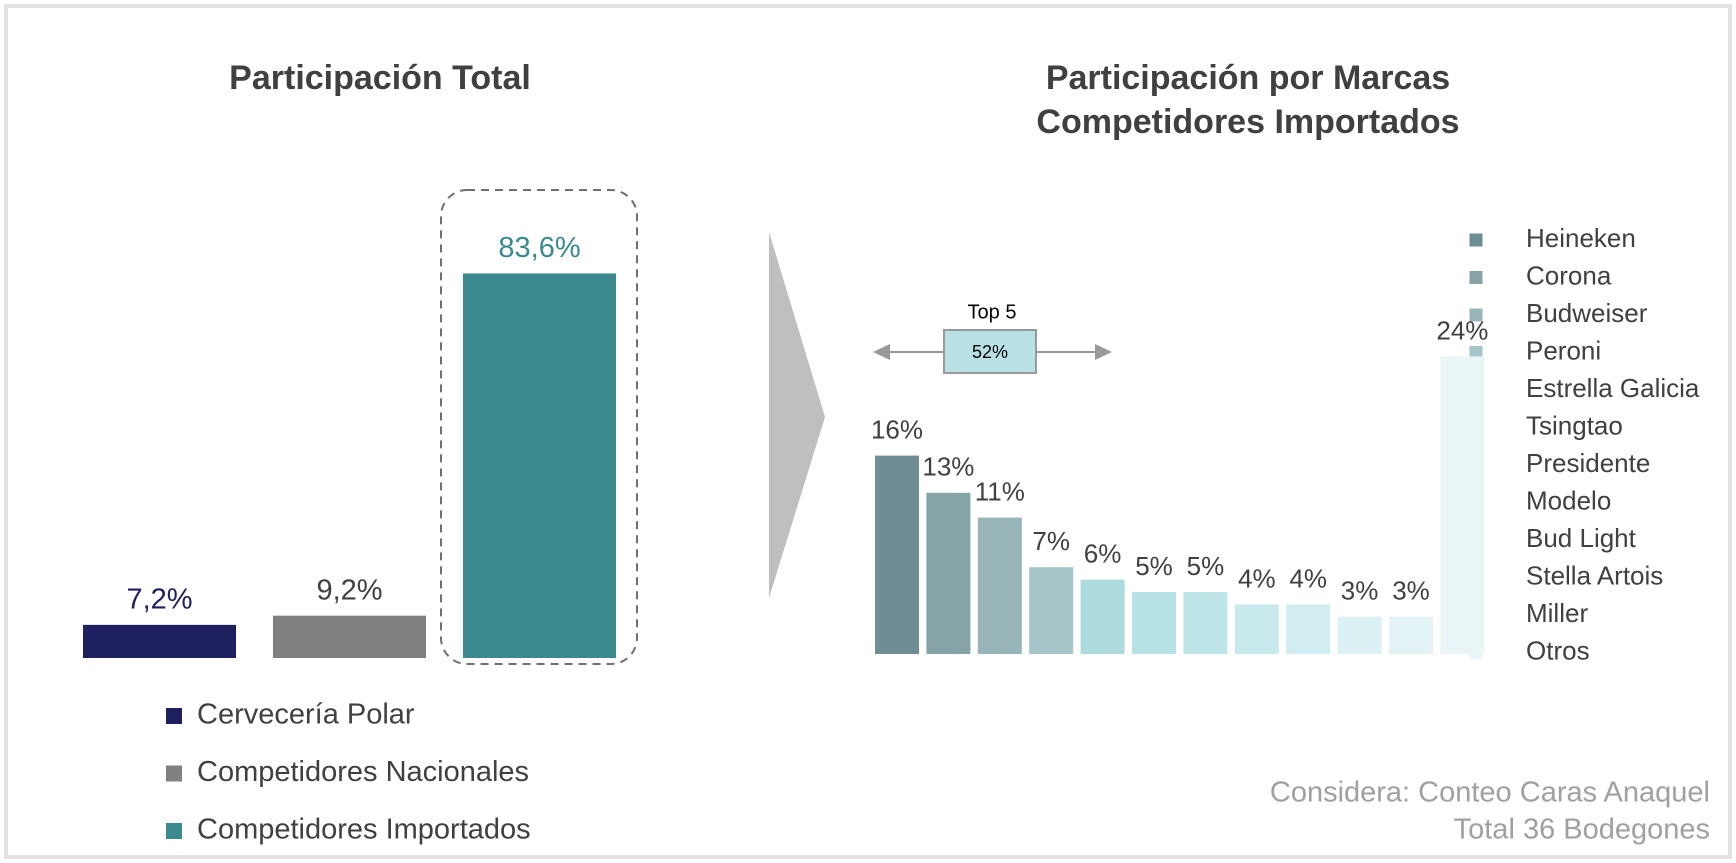 This screenshot has height=863, width=1736. I want to click on data-label: 11%, so click(1000, 491).